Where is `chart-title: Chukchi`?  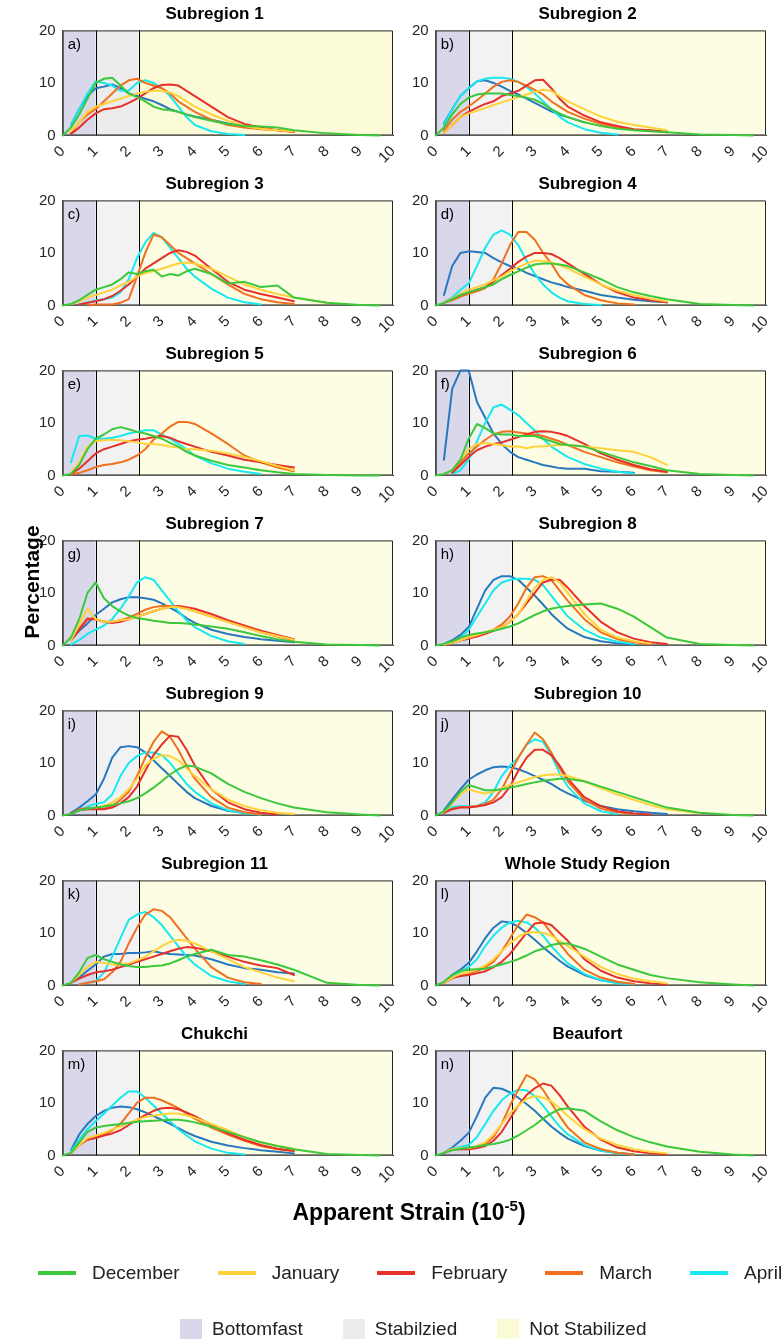
chart-title: Chukchi is located at coordinates (214, 1033).